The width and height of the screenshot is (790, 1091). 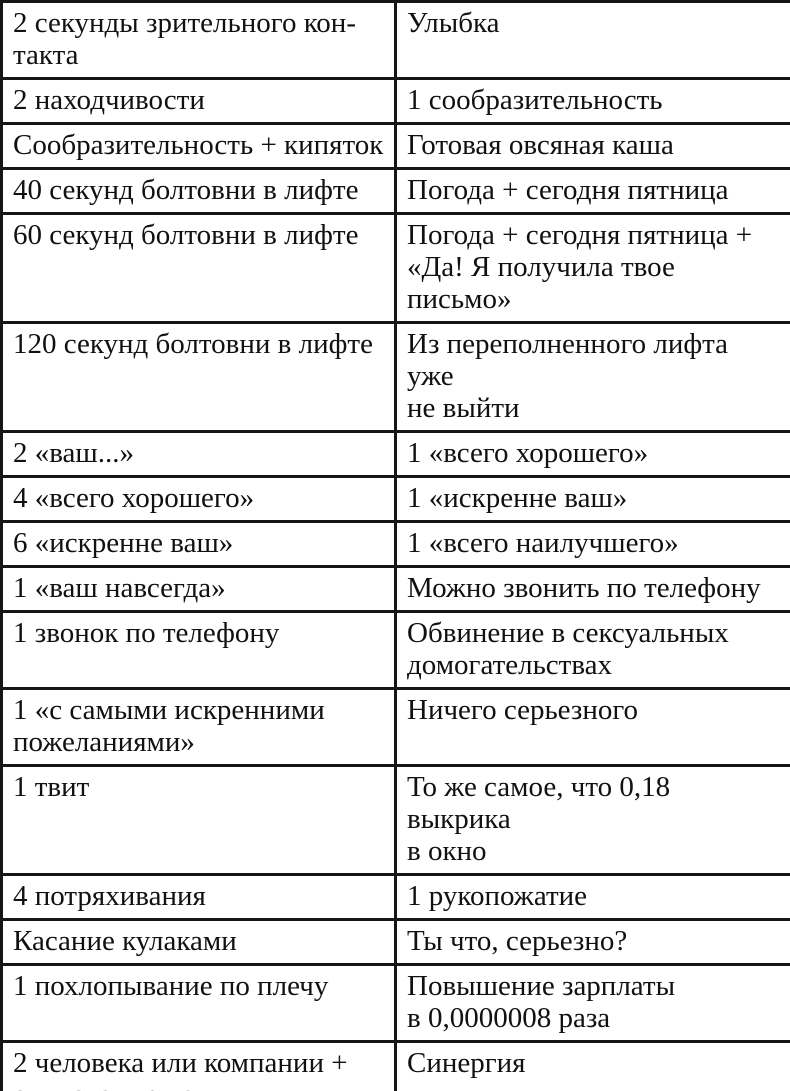 What do you see at coordinates (198, 191) in the screenshot?
I see `left-cell: 40 секунд болтовни в лифте` at bounding box center [198, 191].